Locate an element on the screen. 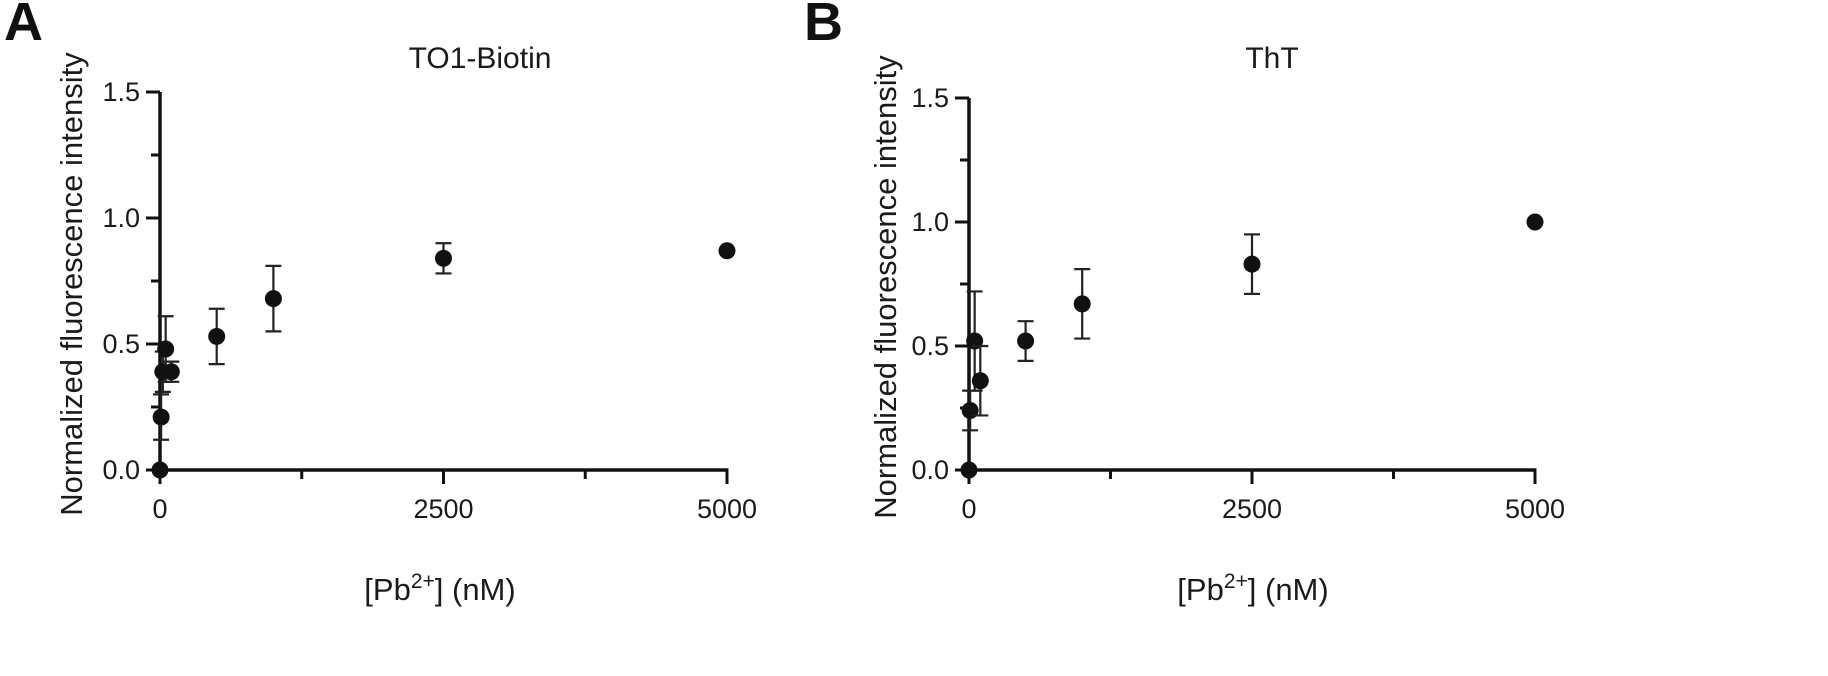 The image size is (1828, 676). panel-letter: B is located at coordinates (823, 26).